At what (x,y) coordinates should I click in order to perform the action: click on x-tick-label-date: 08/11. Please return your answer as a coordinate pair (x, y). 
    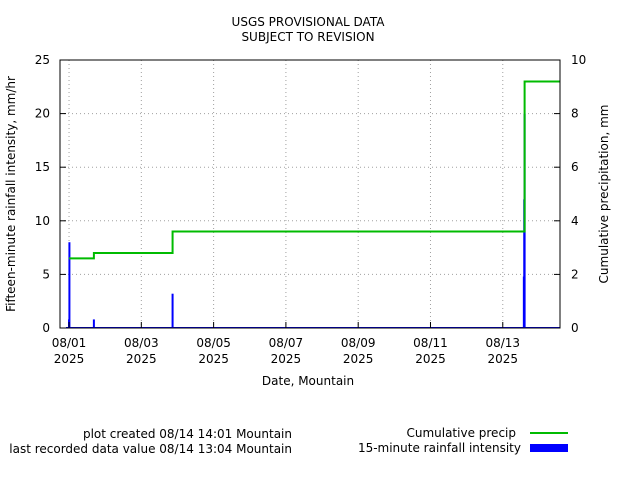
    Looking at the image, I should click on (430, 343).